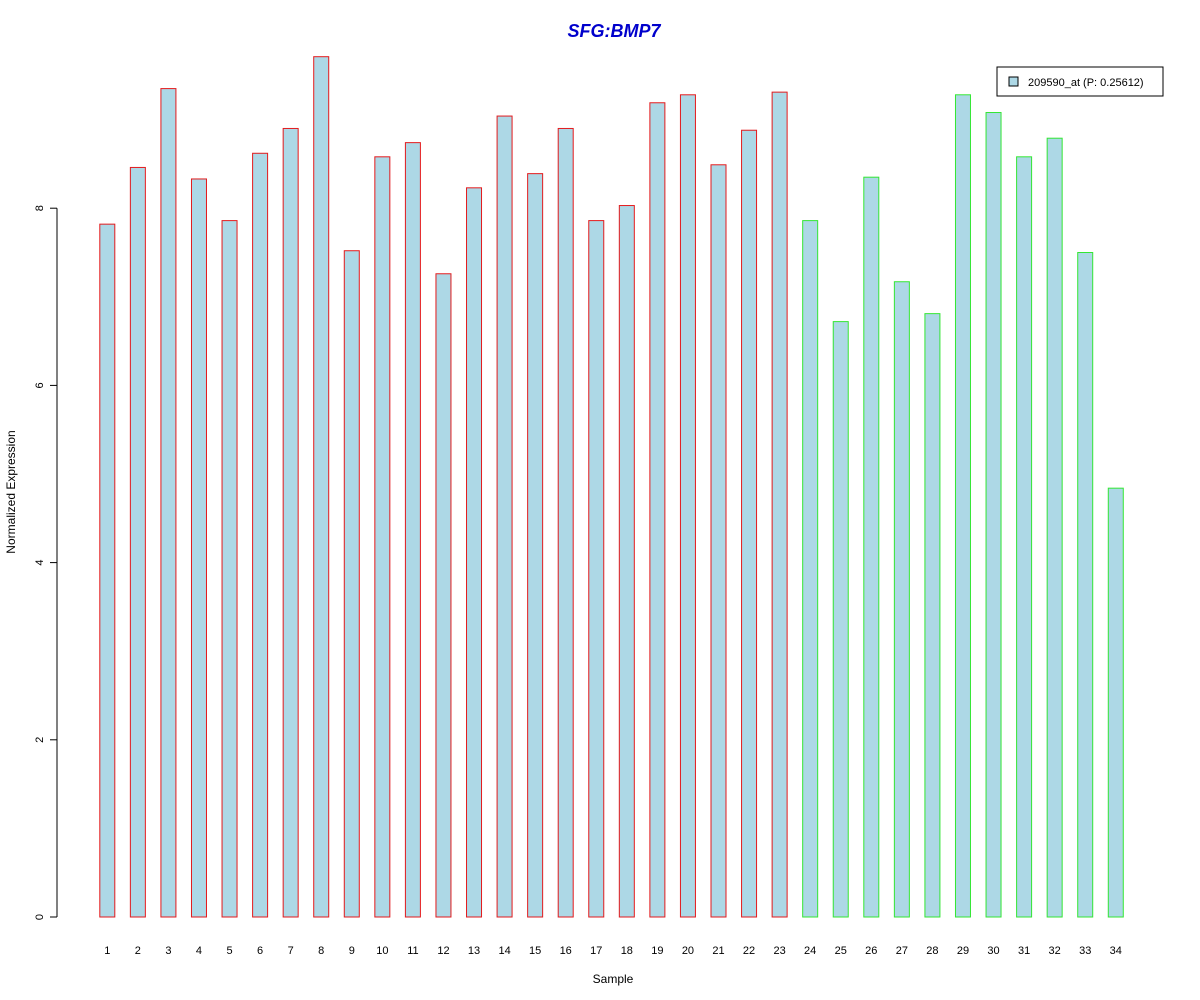  What do you see at coordinates (321, 951) in the screenshot?
I see `x-tick-label: 8` at bounding box center [321, 951].